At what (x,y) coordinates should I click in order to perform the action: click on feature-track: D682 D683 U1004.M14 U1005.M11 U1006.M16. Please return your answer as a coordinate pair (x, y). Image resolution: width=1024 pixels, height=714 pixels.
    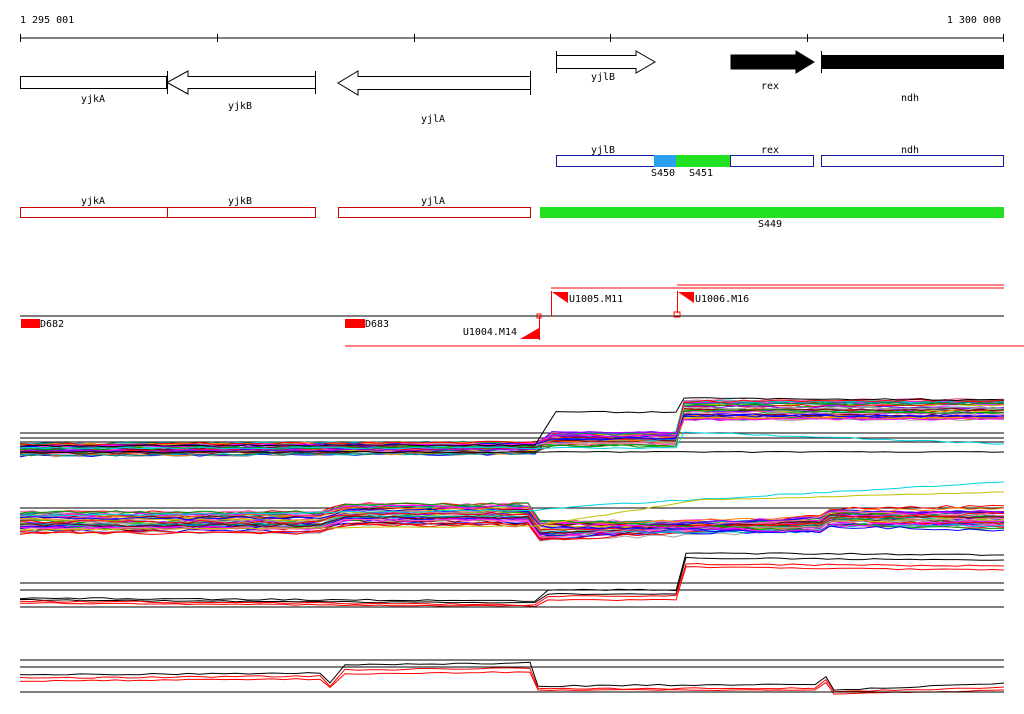
    Looking at the image, I should click on (522, 315).